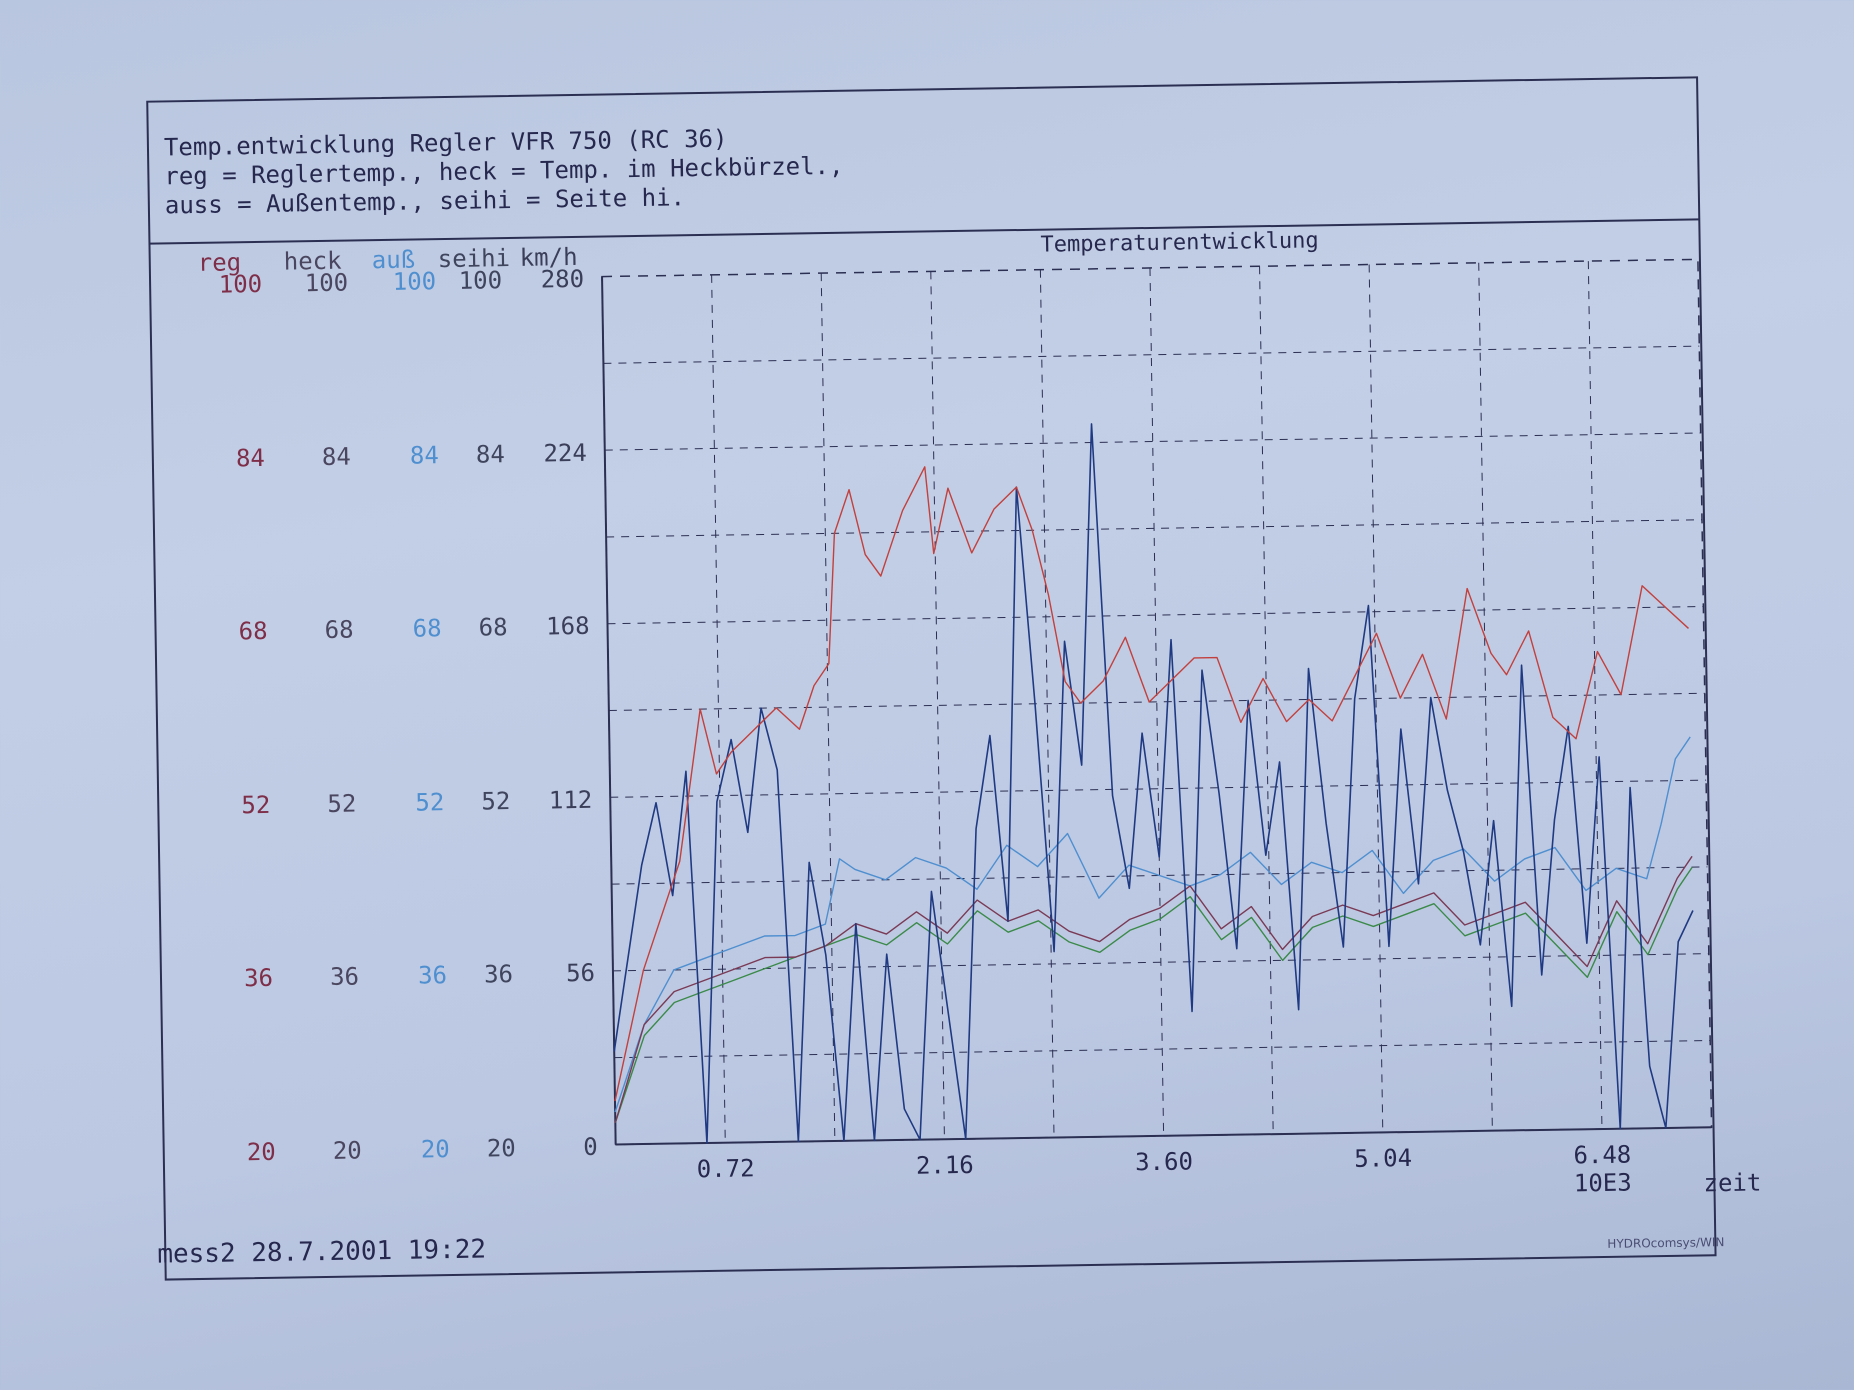 This screenshot has height=1390, width=1854. What do you see at coordinates (1179, 242) in the screenshot?
I see `chart-title: Temperaturentwicklung` at bounding box center [1179, 242].